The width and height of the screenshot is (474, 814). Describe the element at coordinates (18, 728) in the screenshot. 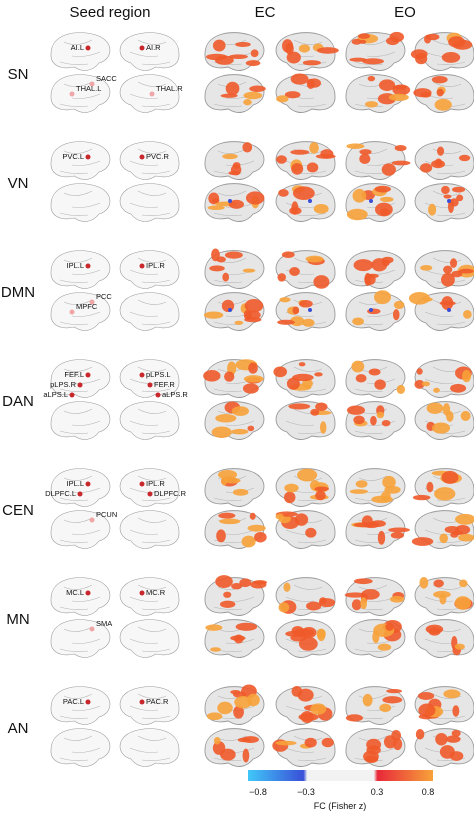

I see `network-label: AN` at that location.